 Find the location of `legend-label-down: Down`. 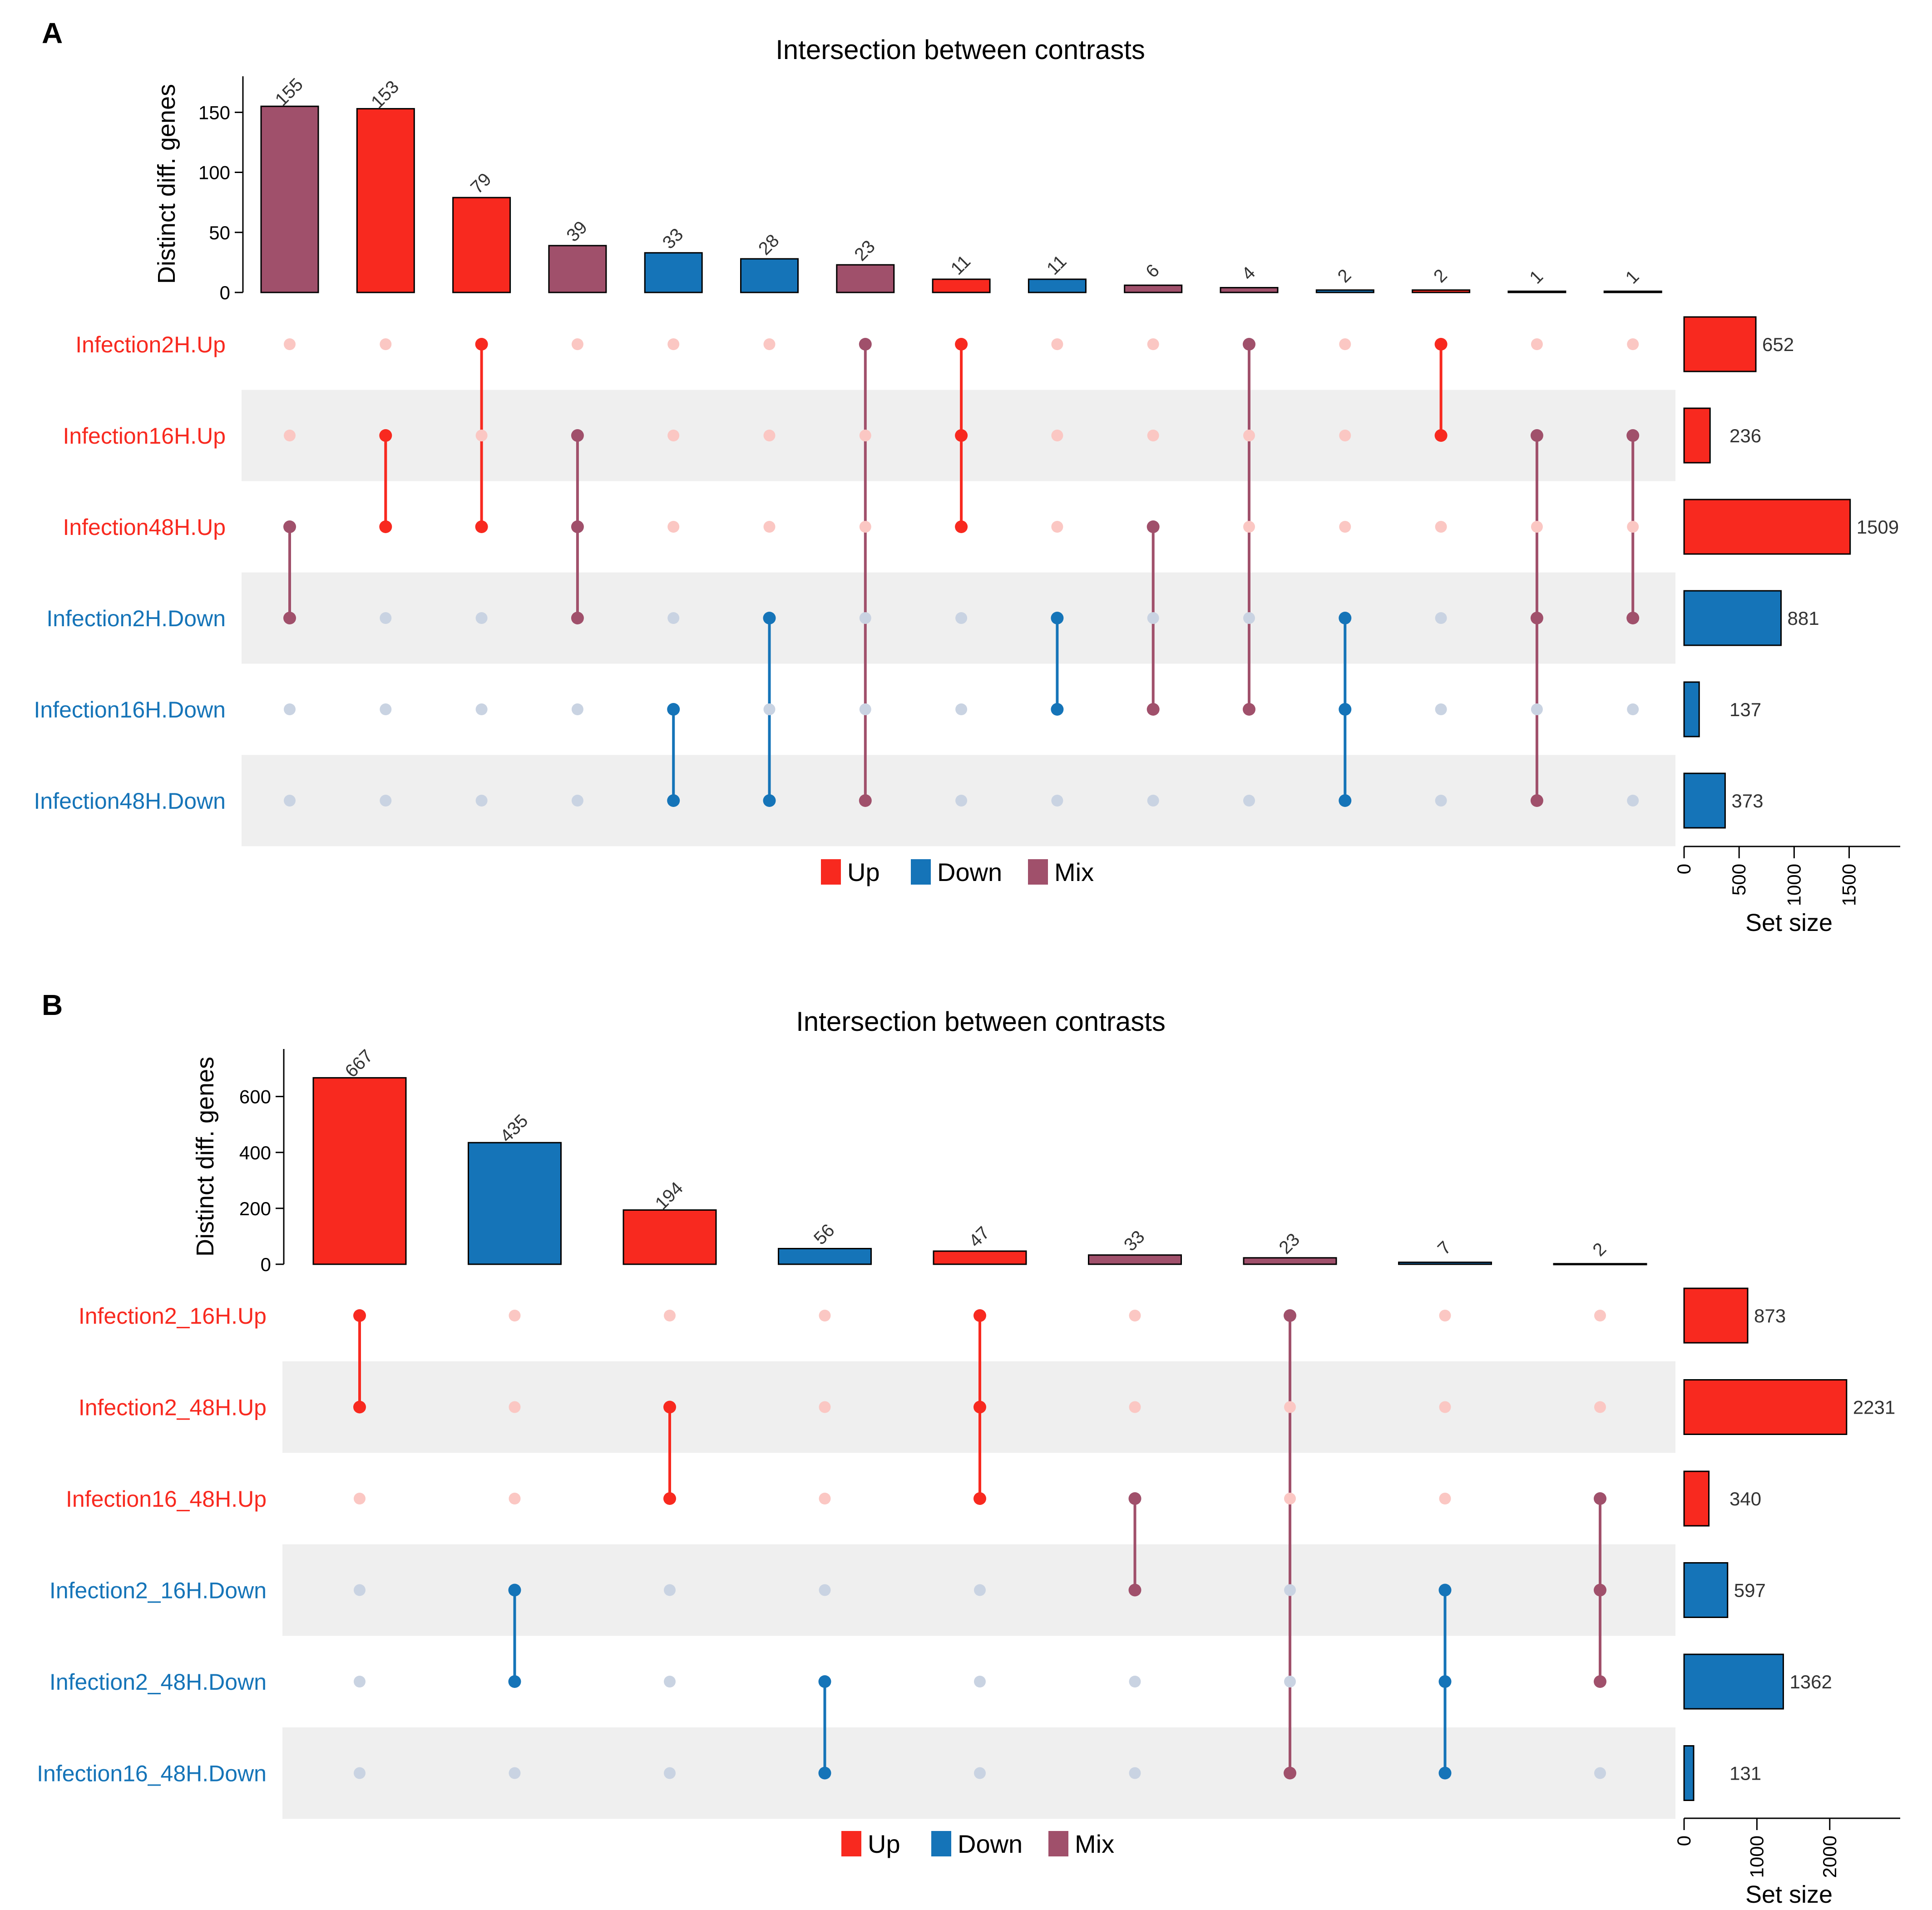

legend-label-down: Down is located at coordinates (991, 1844).